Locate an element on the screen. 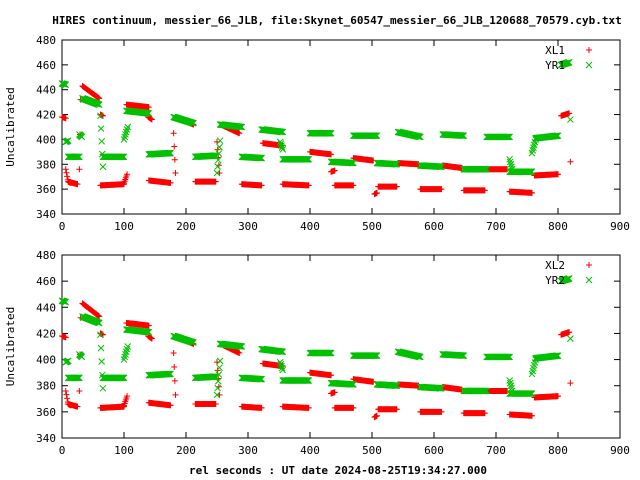 This screenshot has width=640, height=480. legend-label: YR2 is located at coordinates (555, 280).